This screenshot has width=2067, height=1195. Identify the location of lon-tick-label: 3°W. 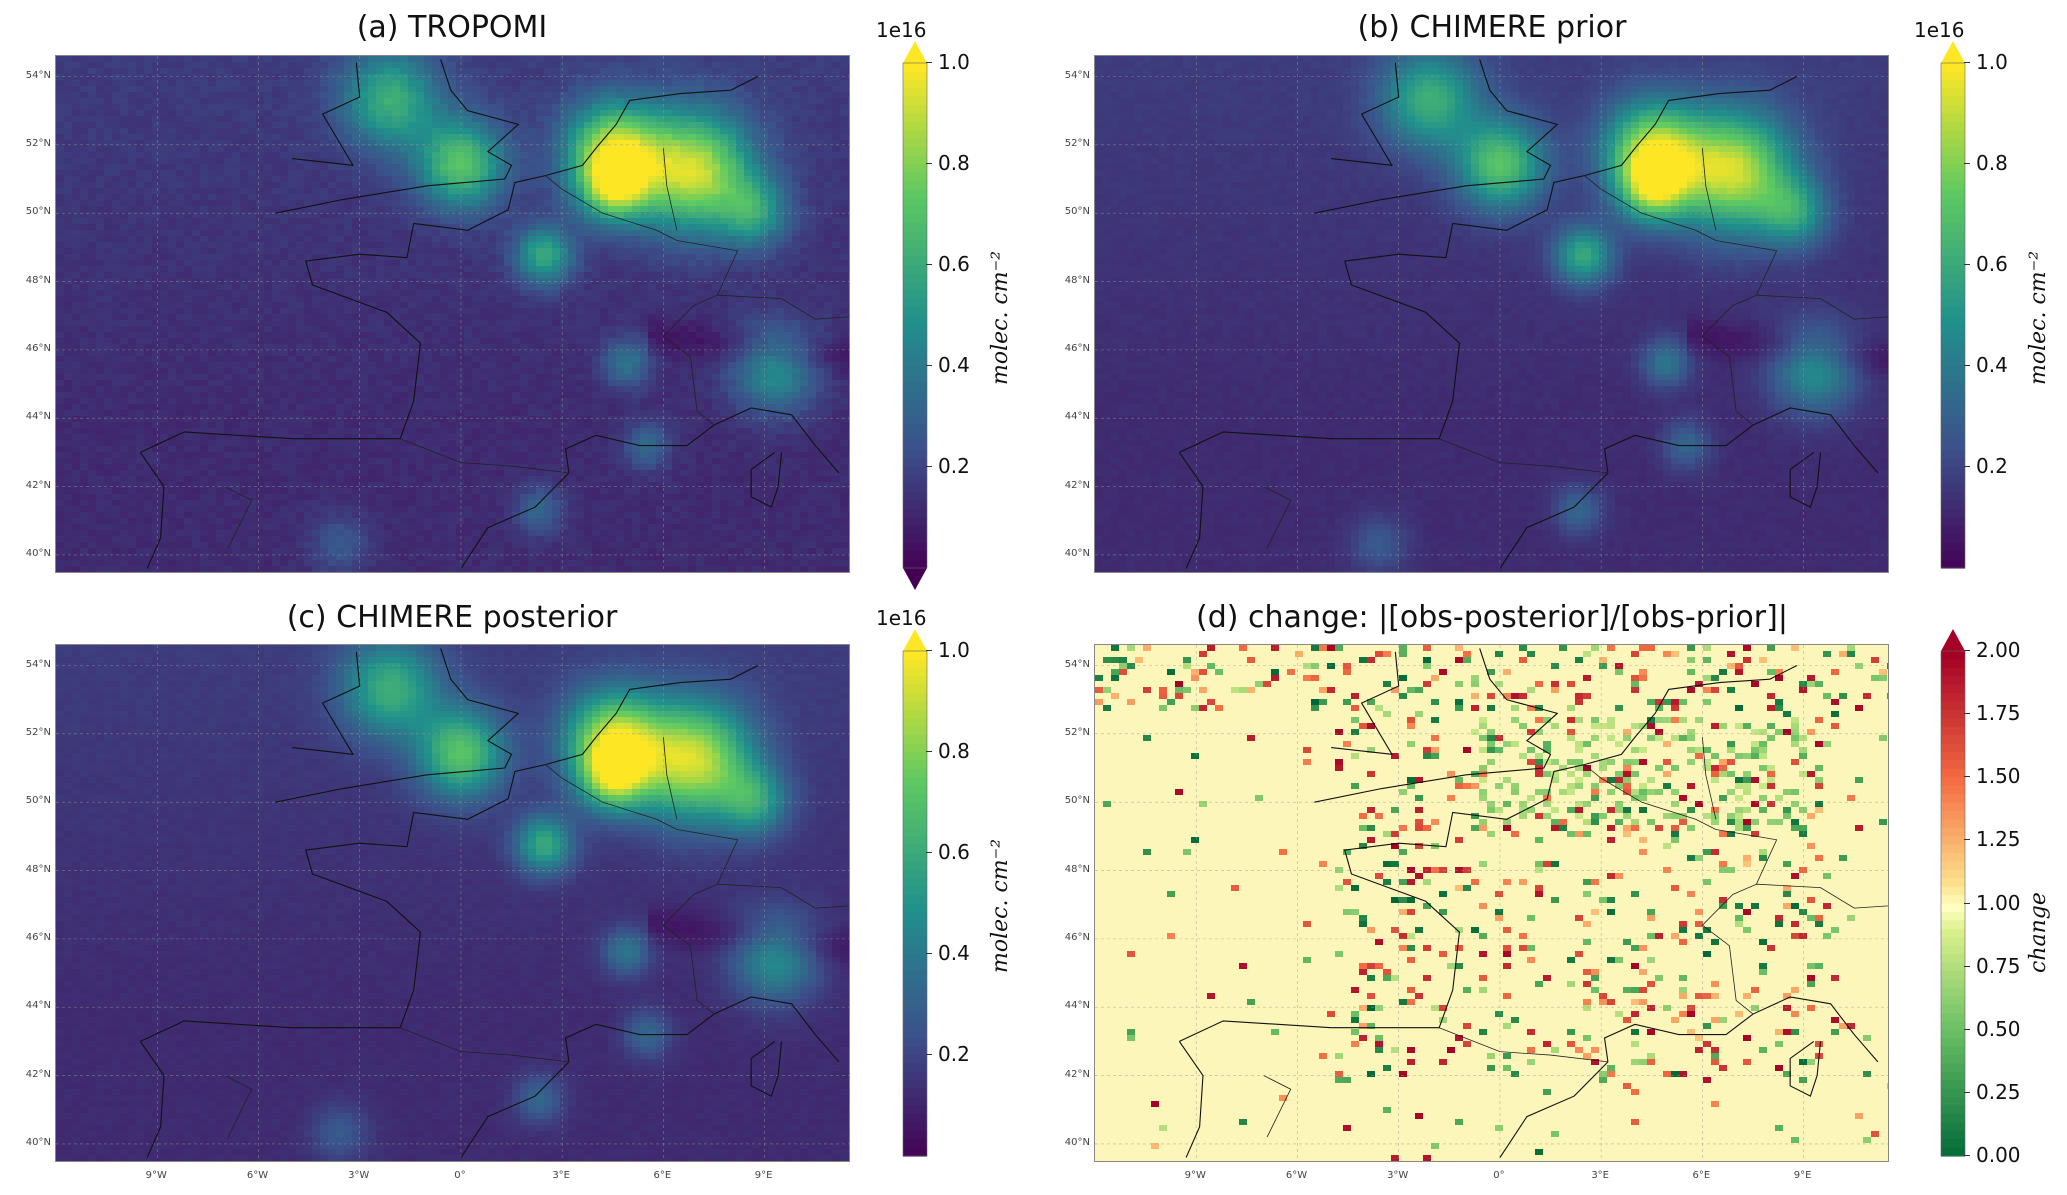
(359, 1175).